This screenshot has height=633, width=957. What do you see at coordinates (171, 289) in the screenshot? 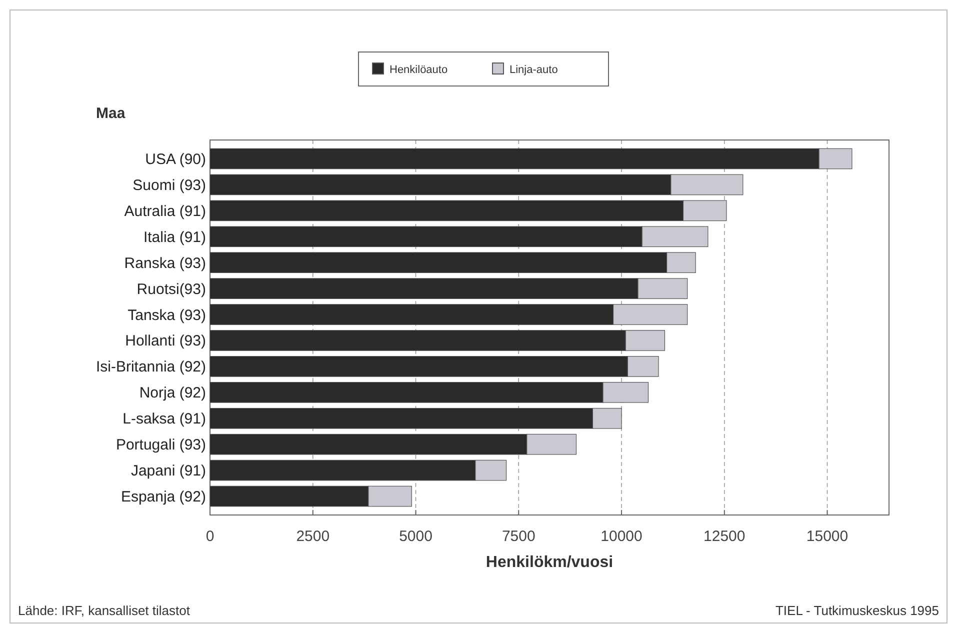
I see `y-tick-label: Ruotsi(93)` at bounding box center [171, 289].